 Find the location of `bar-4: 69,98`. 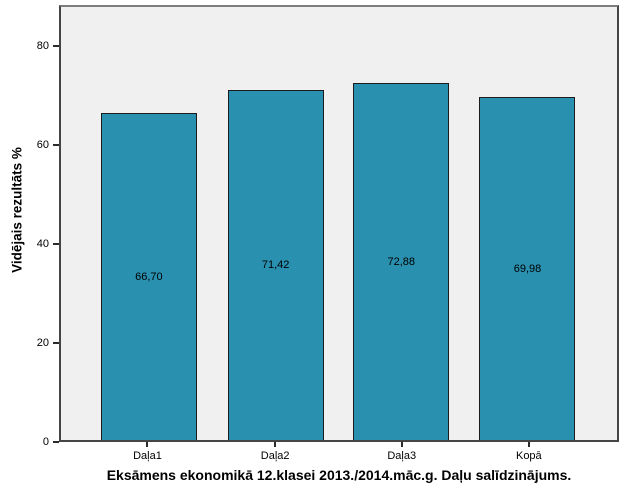

bar-4: 69,98 is located at coordinates (527, 268).